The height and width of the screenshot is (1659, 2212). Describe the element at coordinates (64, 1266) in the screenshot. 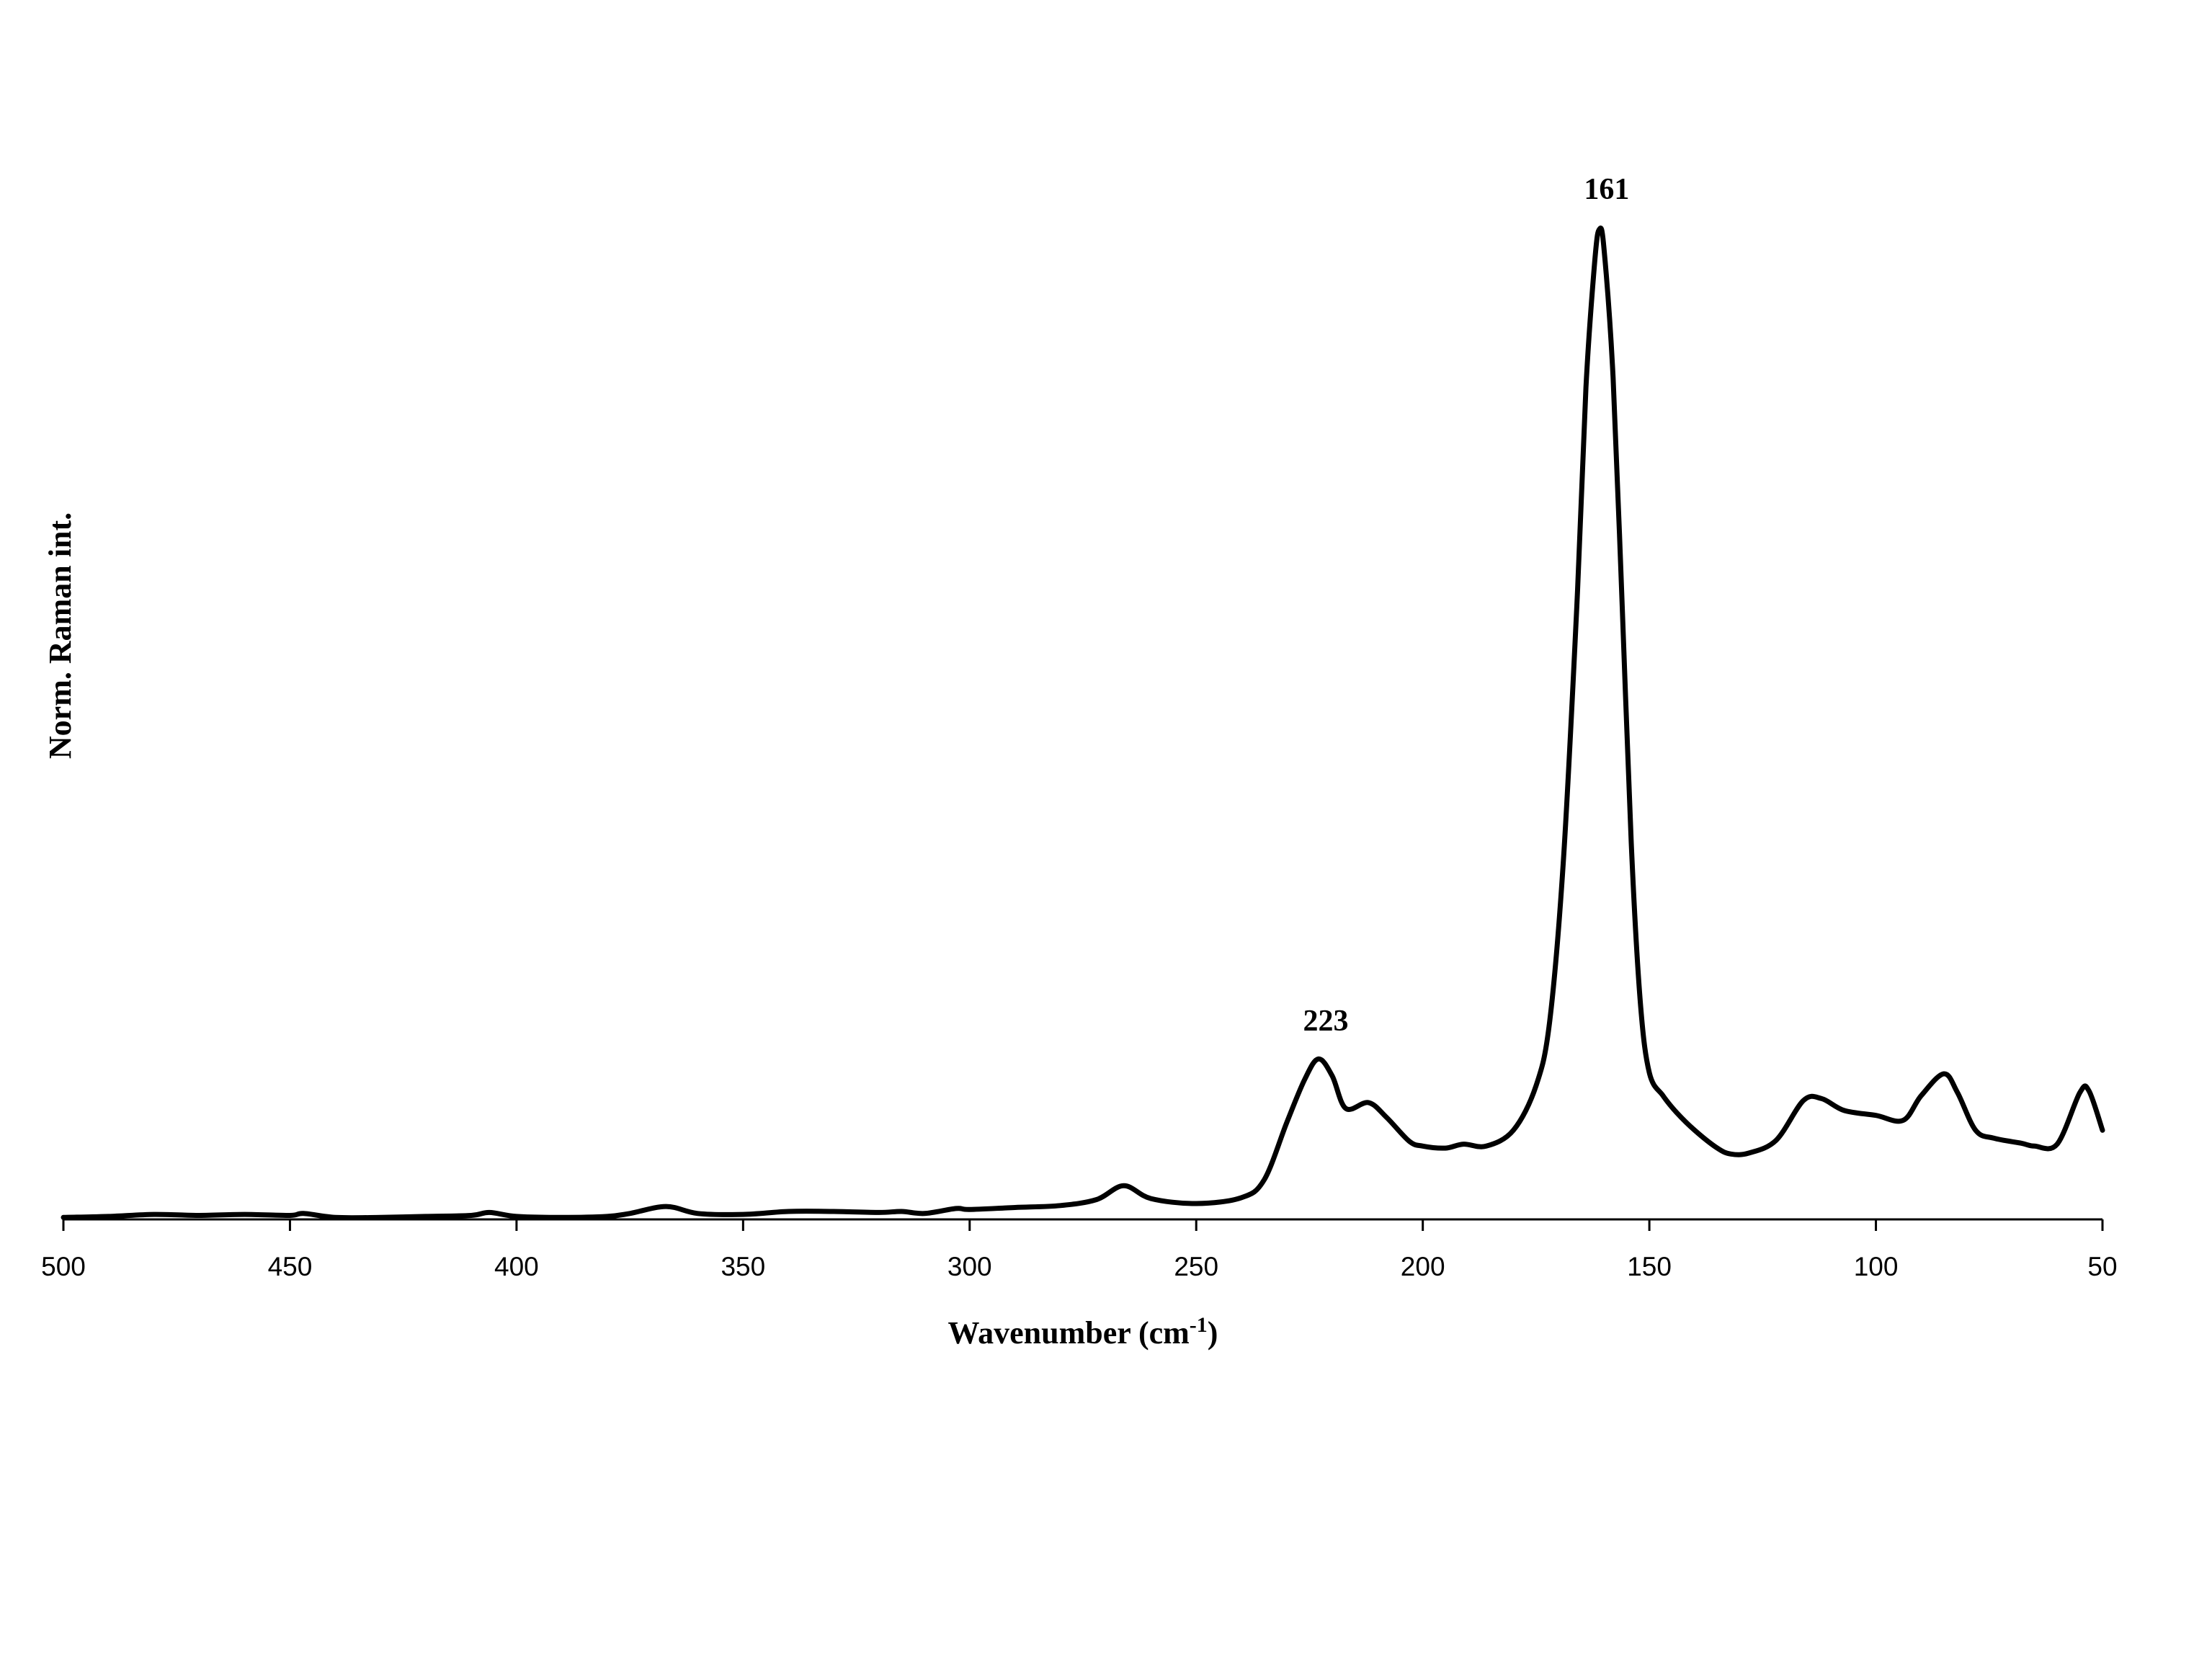

I see `x-tick-label: 500` at that location.